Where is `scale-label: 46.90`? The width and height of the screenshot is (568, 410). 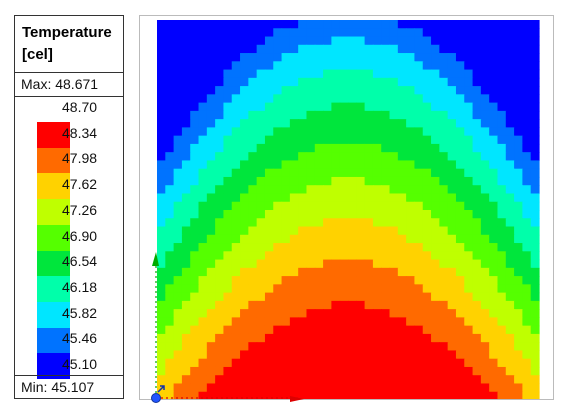 scale-label: 46.90 is located at coordinates (80, 235).